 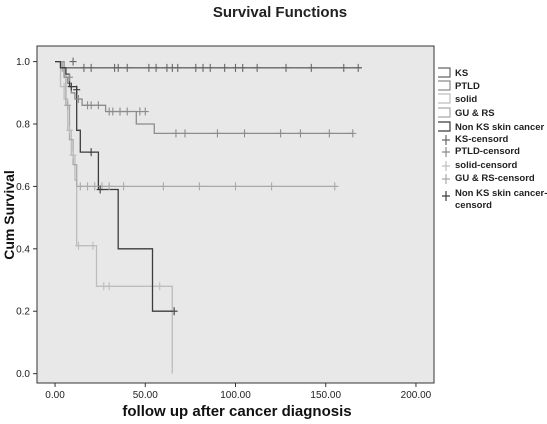 I want to click on x-tick-label: 50.00, so click(x=145, y=395).